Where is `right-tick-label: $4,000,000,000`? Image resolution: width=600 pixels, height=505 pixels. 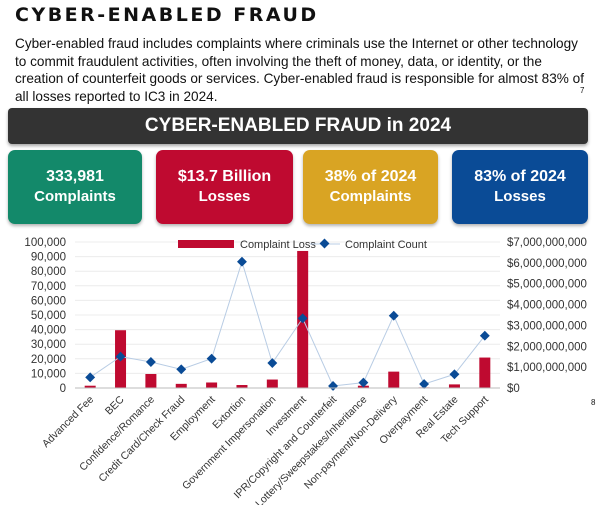
right-tick-label: $4,000,000,000 is located at coordinates (547, 306).